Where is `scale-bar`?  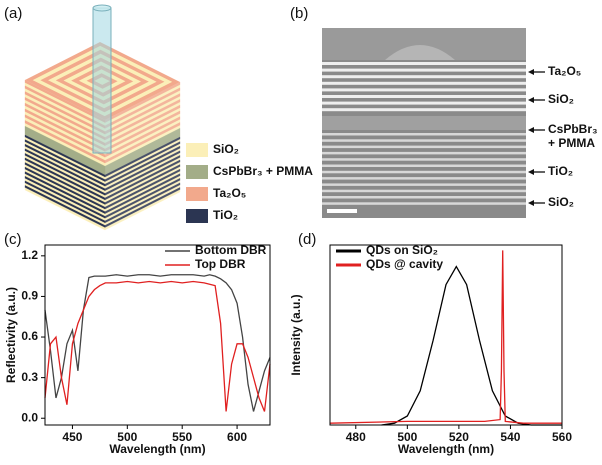
scale-bar is located at coordinates (342, 211).